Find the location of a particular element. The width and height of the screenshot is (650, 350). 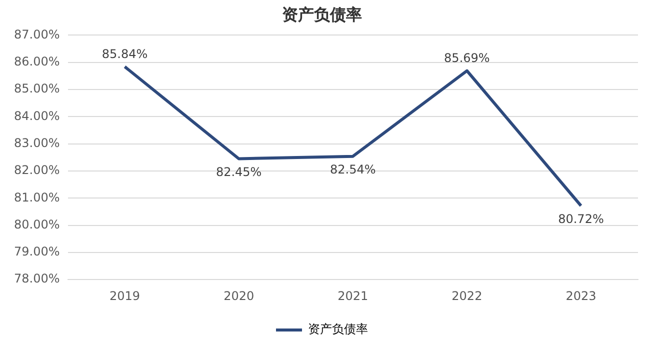

x-tick-label: 2019 is located at coordinates (125, 295).